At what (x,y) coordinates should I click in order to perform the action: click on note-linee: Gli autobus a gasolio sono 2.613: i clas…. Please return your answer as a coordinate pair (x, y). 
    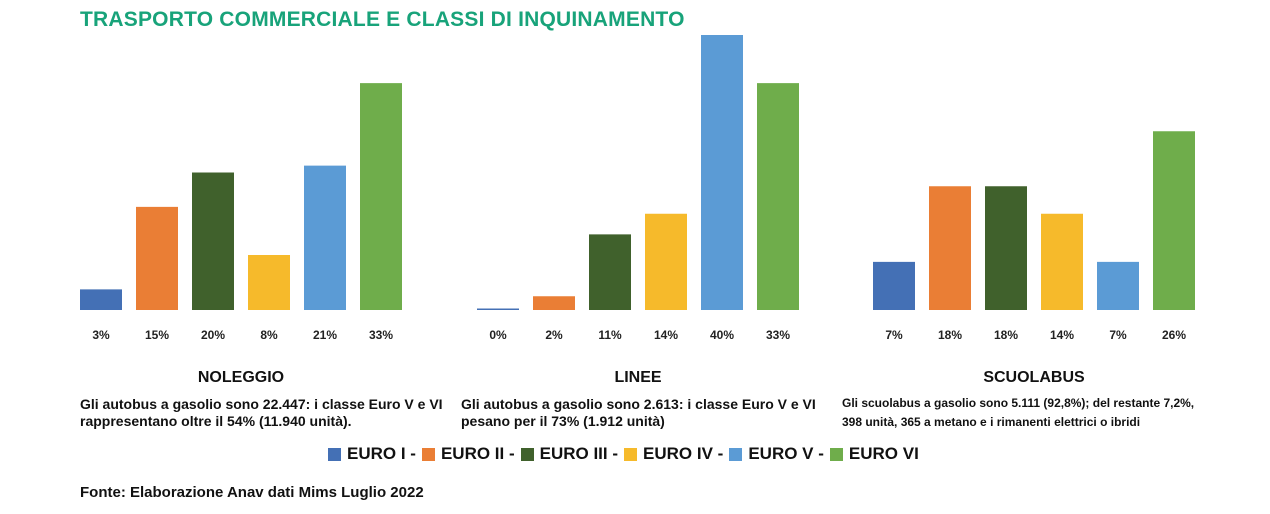
    Looking at the image, I should click on (638, 412).